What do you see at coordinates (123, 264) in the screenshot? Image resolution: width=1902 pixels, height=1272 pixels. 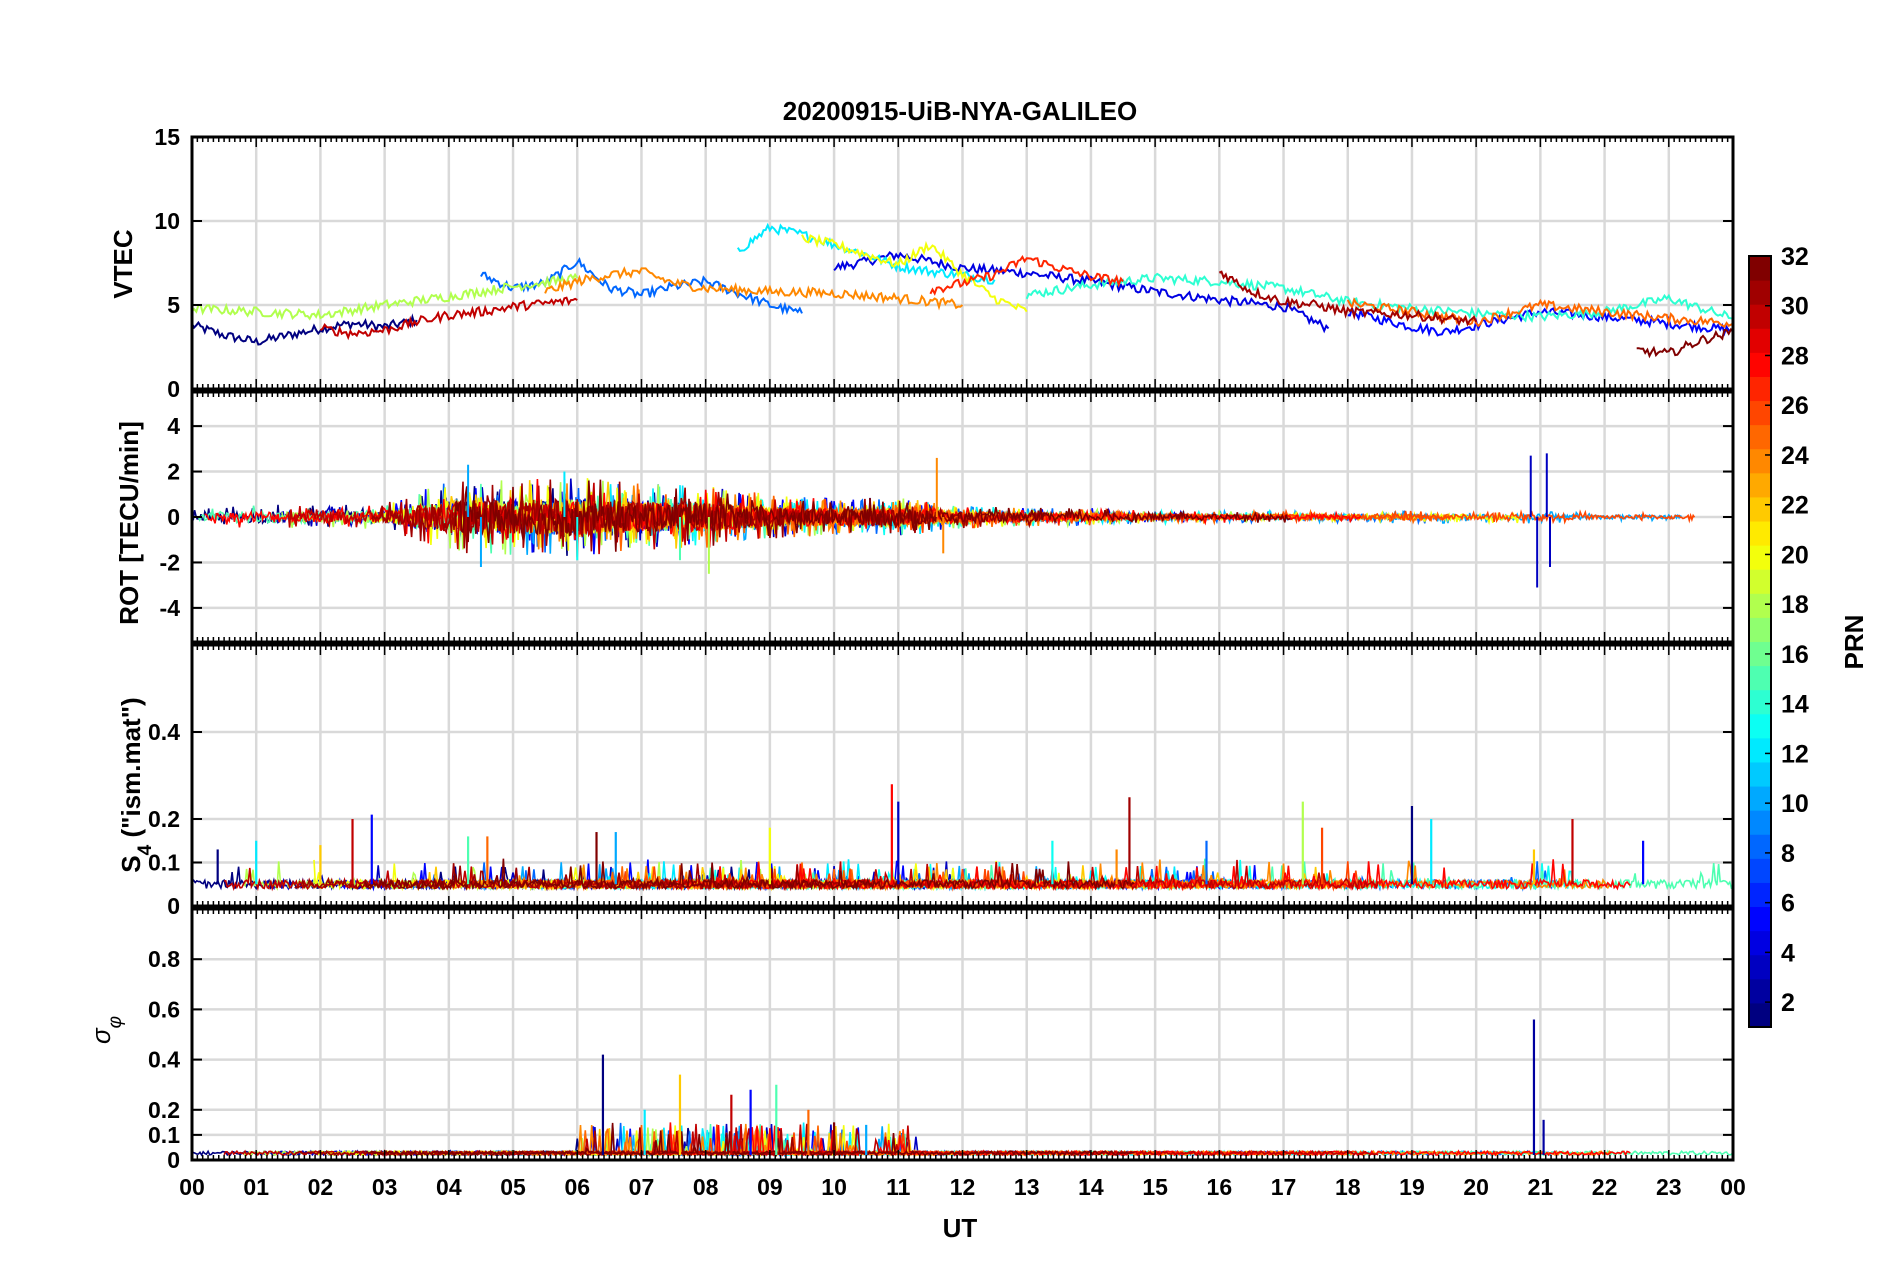 I see `y-axis-label-vtec: VTEC` at bounding box center [123, 264].